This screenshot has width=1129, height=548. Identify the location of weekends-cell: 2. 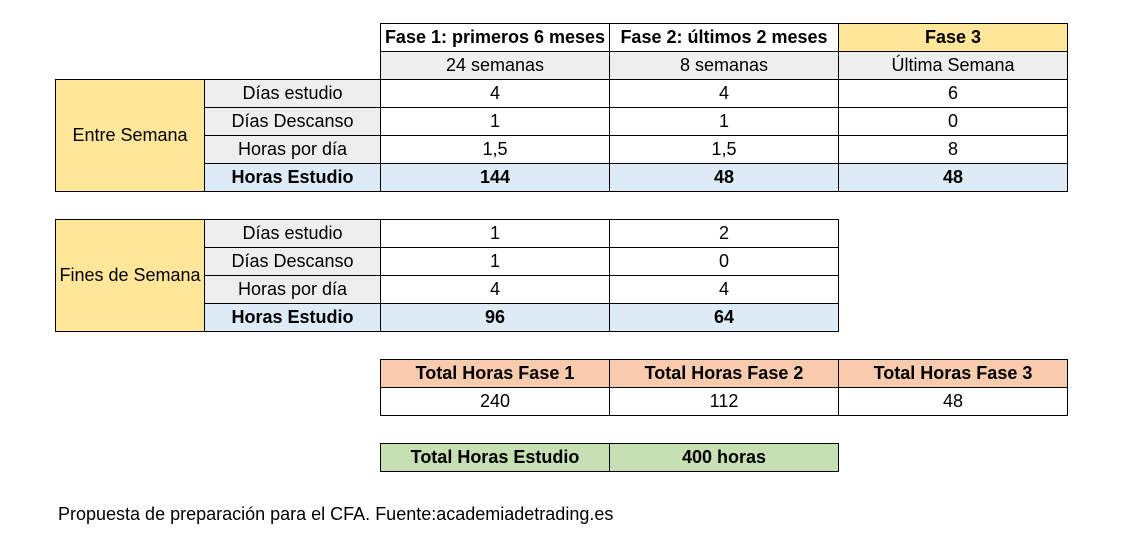
(724, 233).